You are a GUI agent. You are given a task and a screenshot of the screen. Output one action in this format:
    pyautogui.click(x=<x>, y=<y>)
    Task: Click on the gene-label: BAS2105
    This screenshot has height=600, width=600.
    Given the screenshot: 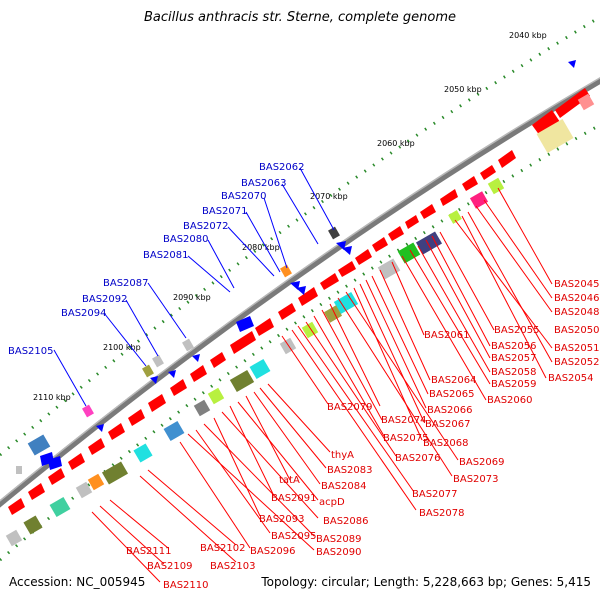 What is the action you would take?
    pyautogui.click(x=31, y=351)
    